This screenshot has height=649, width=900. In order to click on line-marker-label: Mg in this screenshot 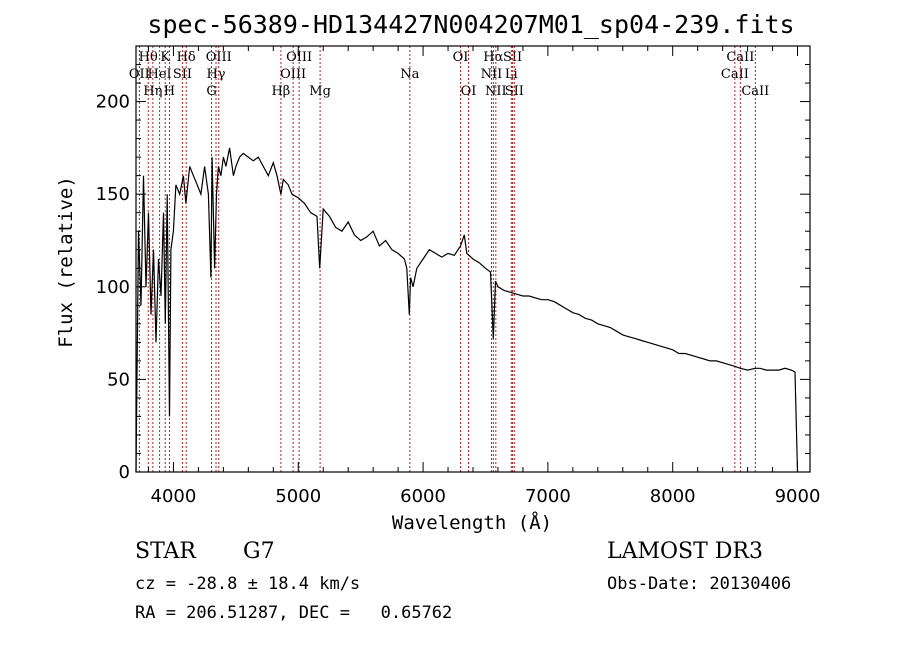, I will do `click(320, 91)`.